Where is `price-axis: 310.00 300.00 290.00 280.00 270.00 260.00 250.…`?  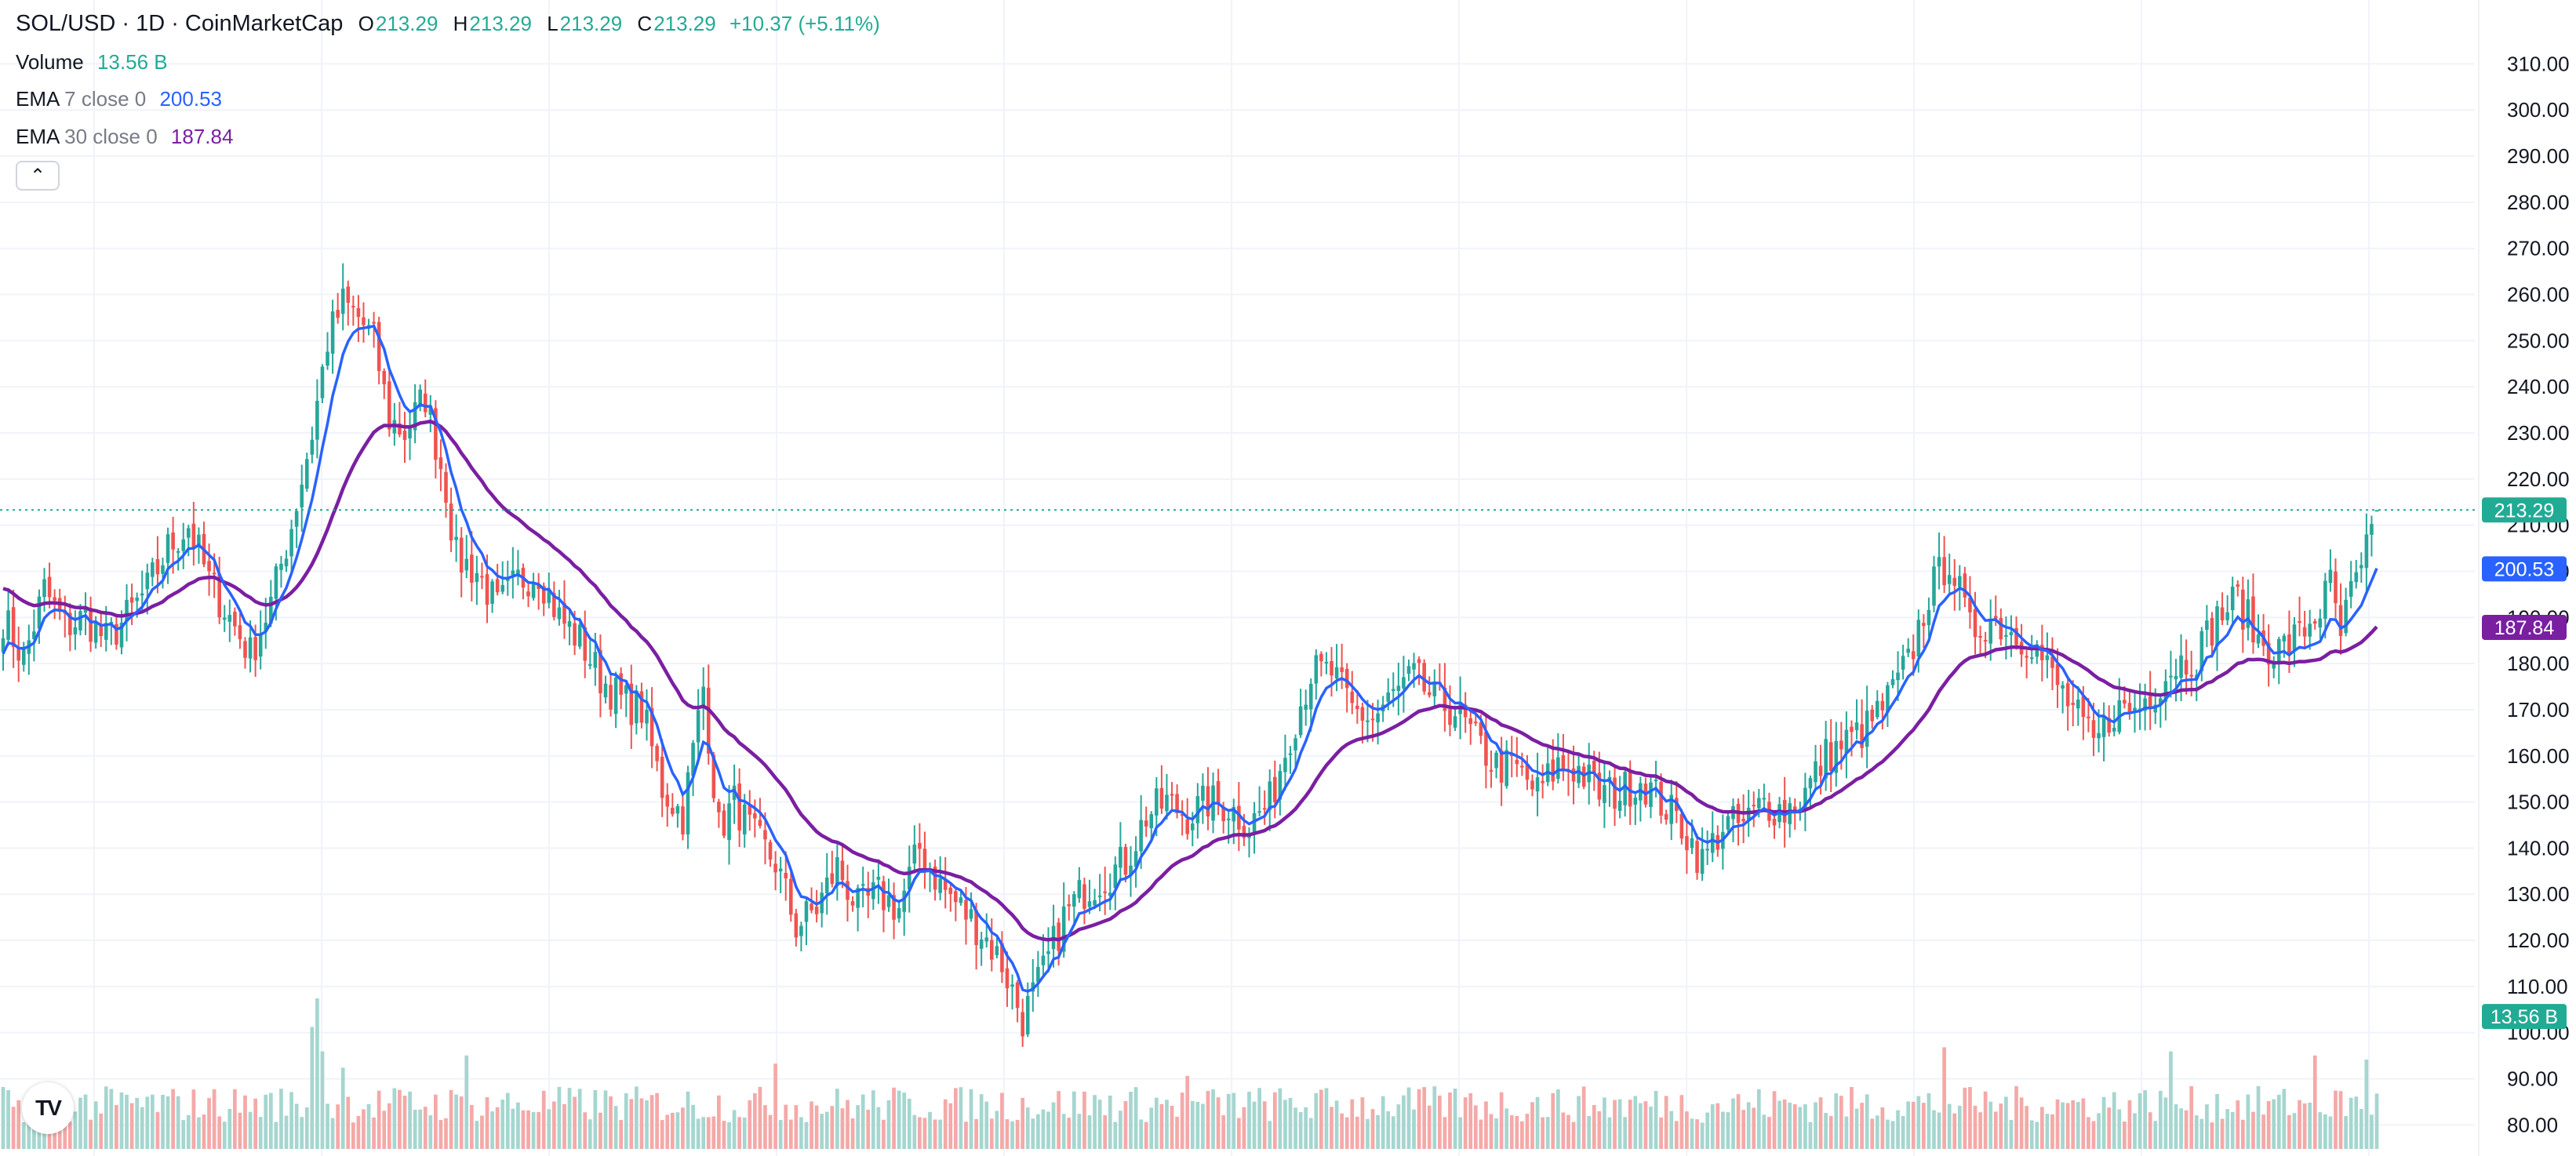
price-axis: 310.00 300.00 290.00 280.00 270.00 260.00 250.… is located at coordinates (2526, 594).